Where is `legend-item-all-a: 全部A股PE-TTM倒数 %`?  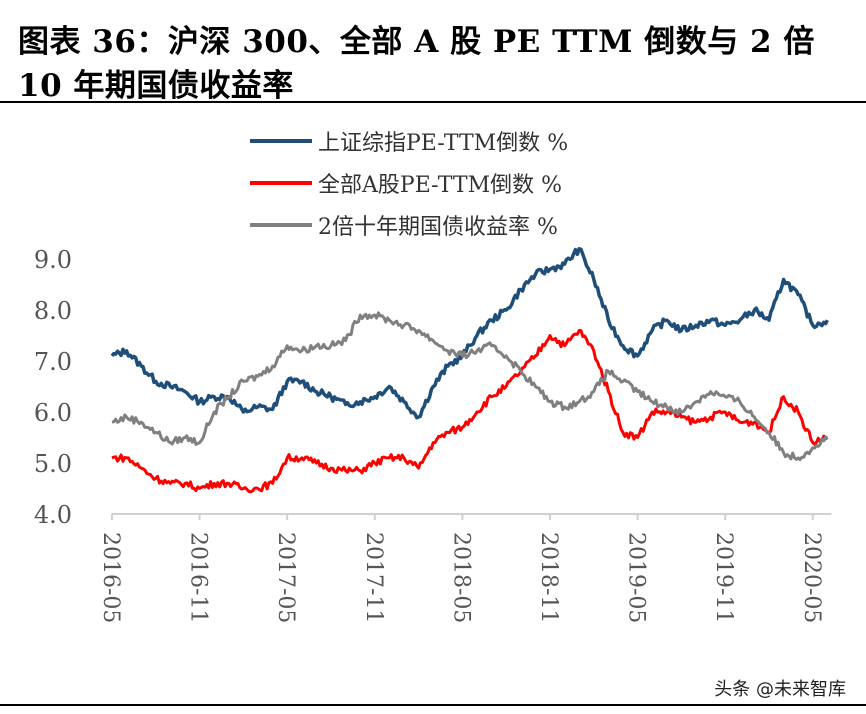
legend-item-all-a: 全部A股PE-TTM倒数 % is located at coordinates (406, 183).